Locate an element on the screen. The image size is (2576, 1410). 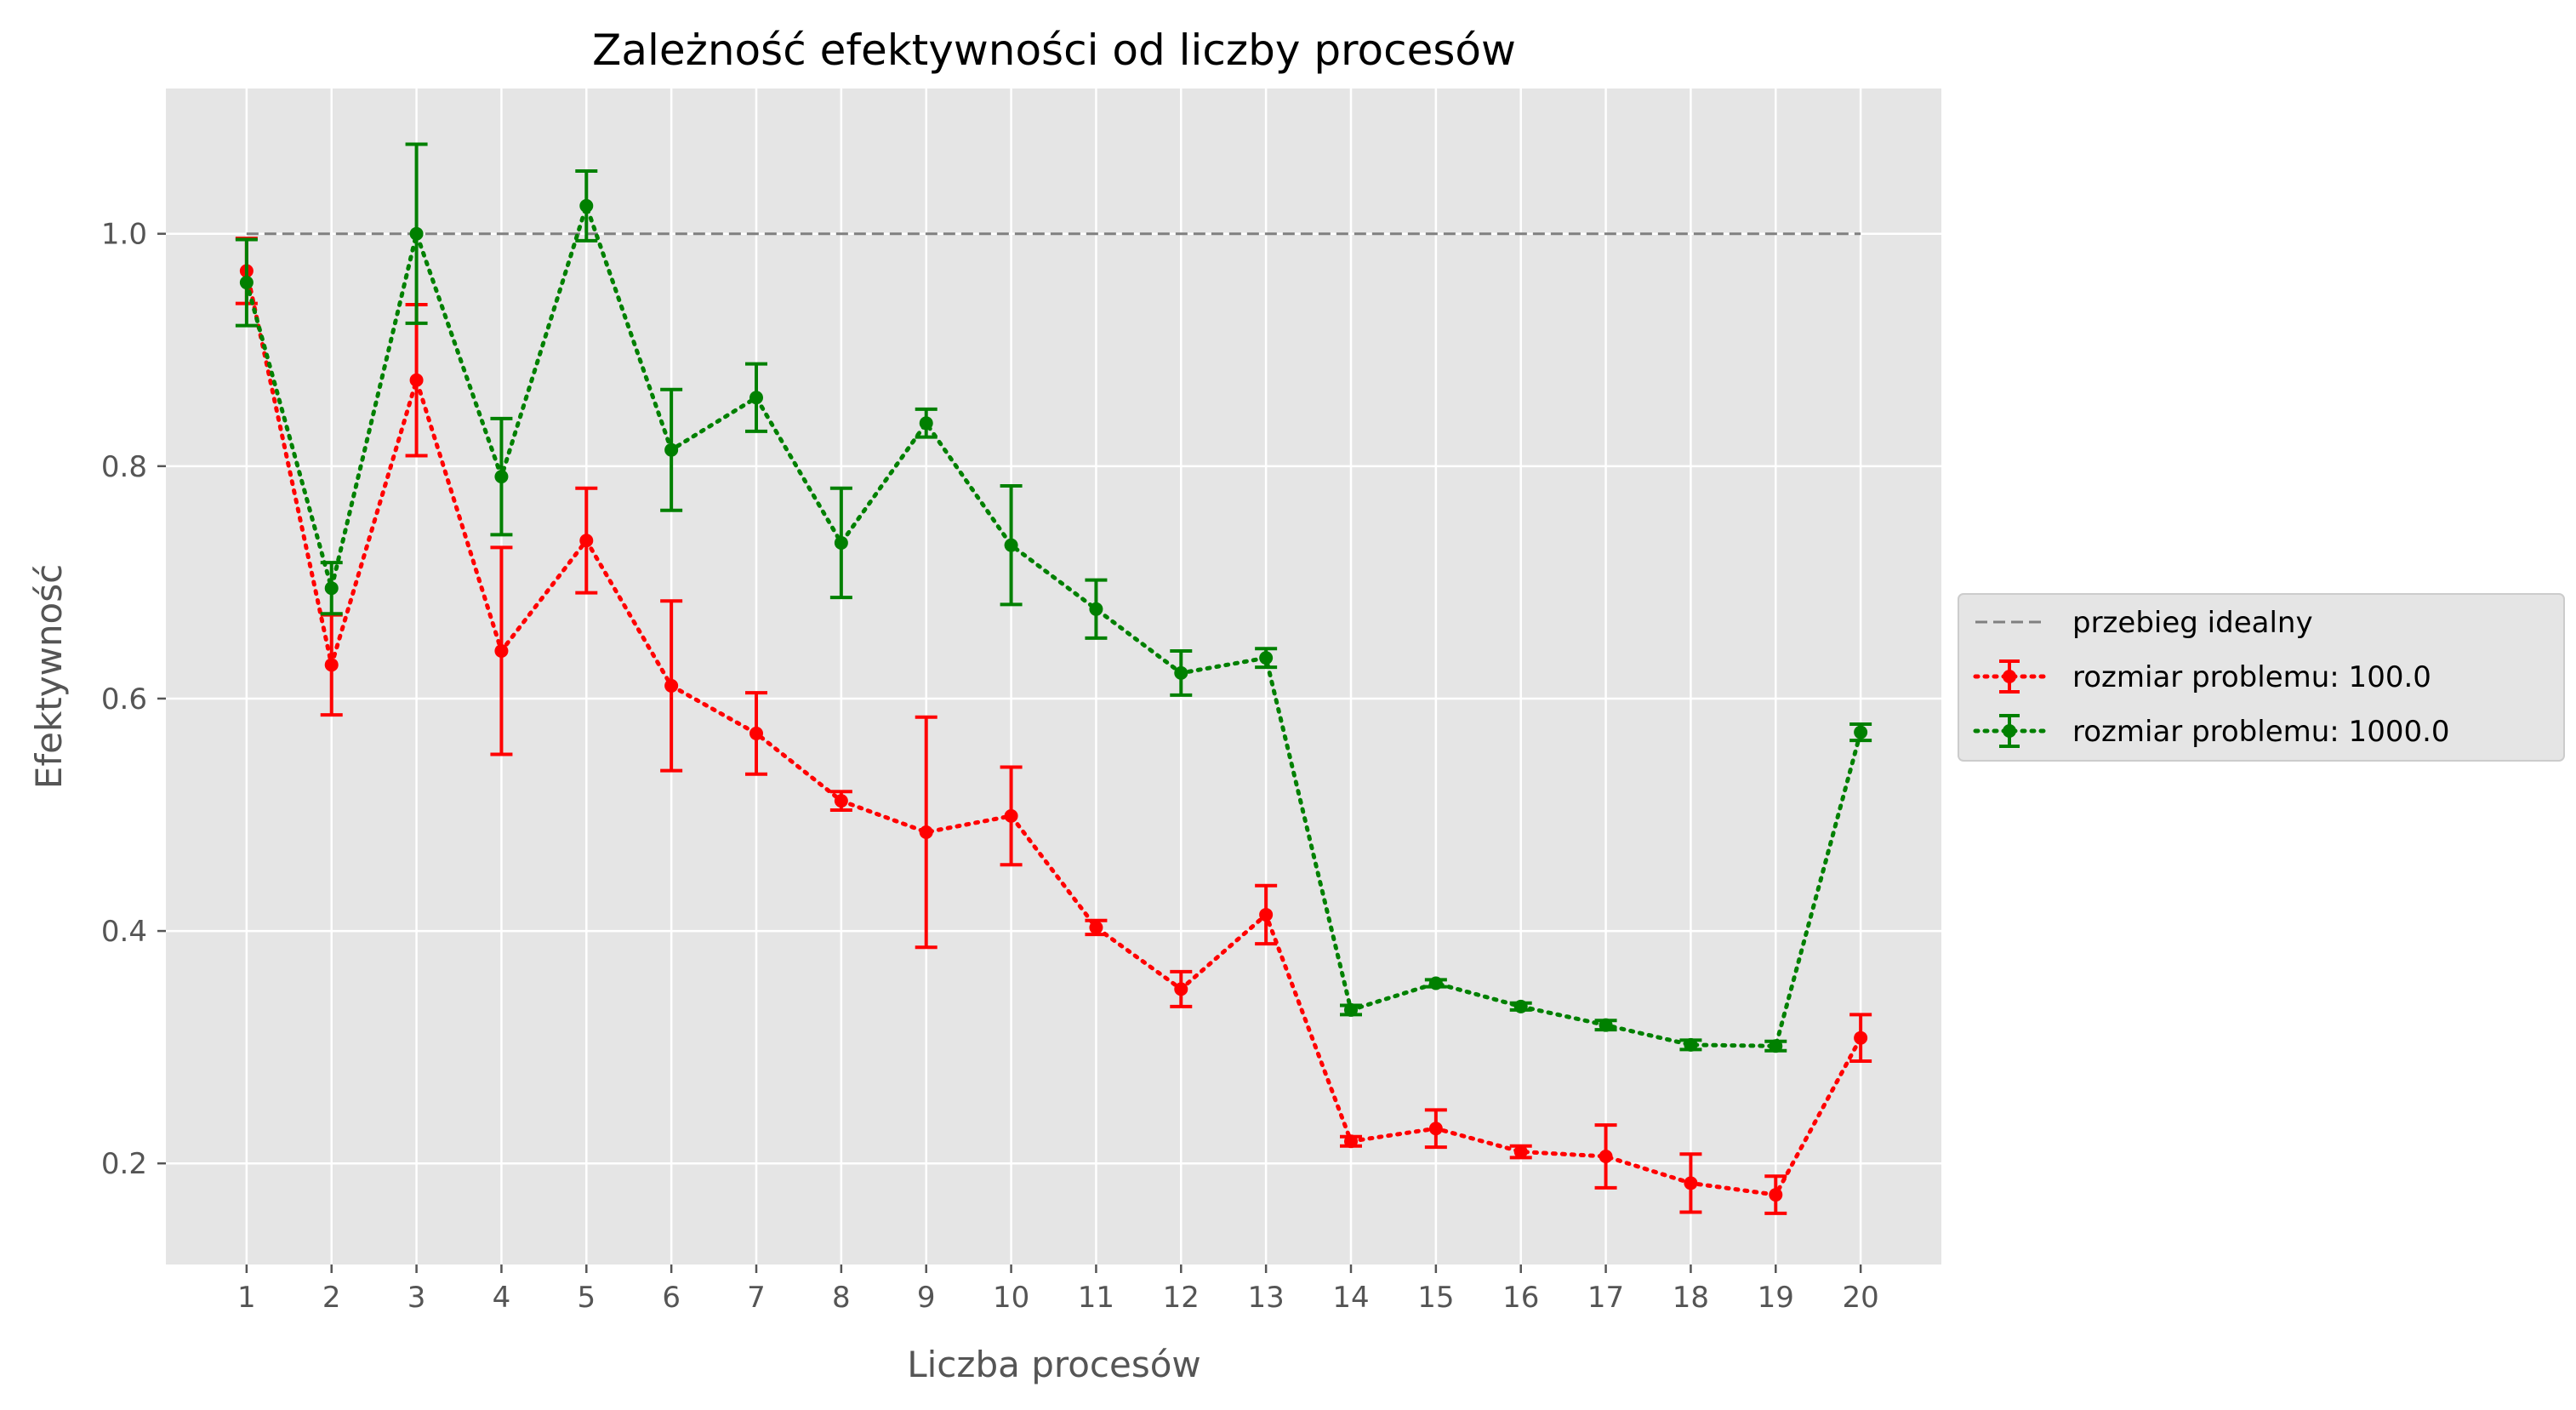
legend-series-1000-label: rozmiar problemu: 1000.0 is located at coordinates (2261, 732).